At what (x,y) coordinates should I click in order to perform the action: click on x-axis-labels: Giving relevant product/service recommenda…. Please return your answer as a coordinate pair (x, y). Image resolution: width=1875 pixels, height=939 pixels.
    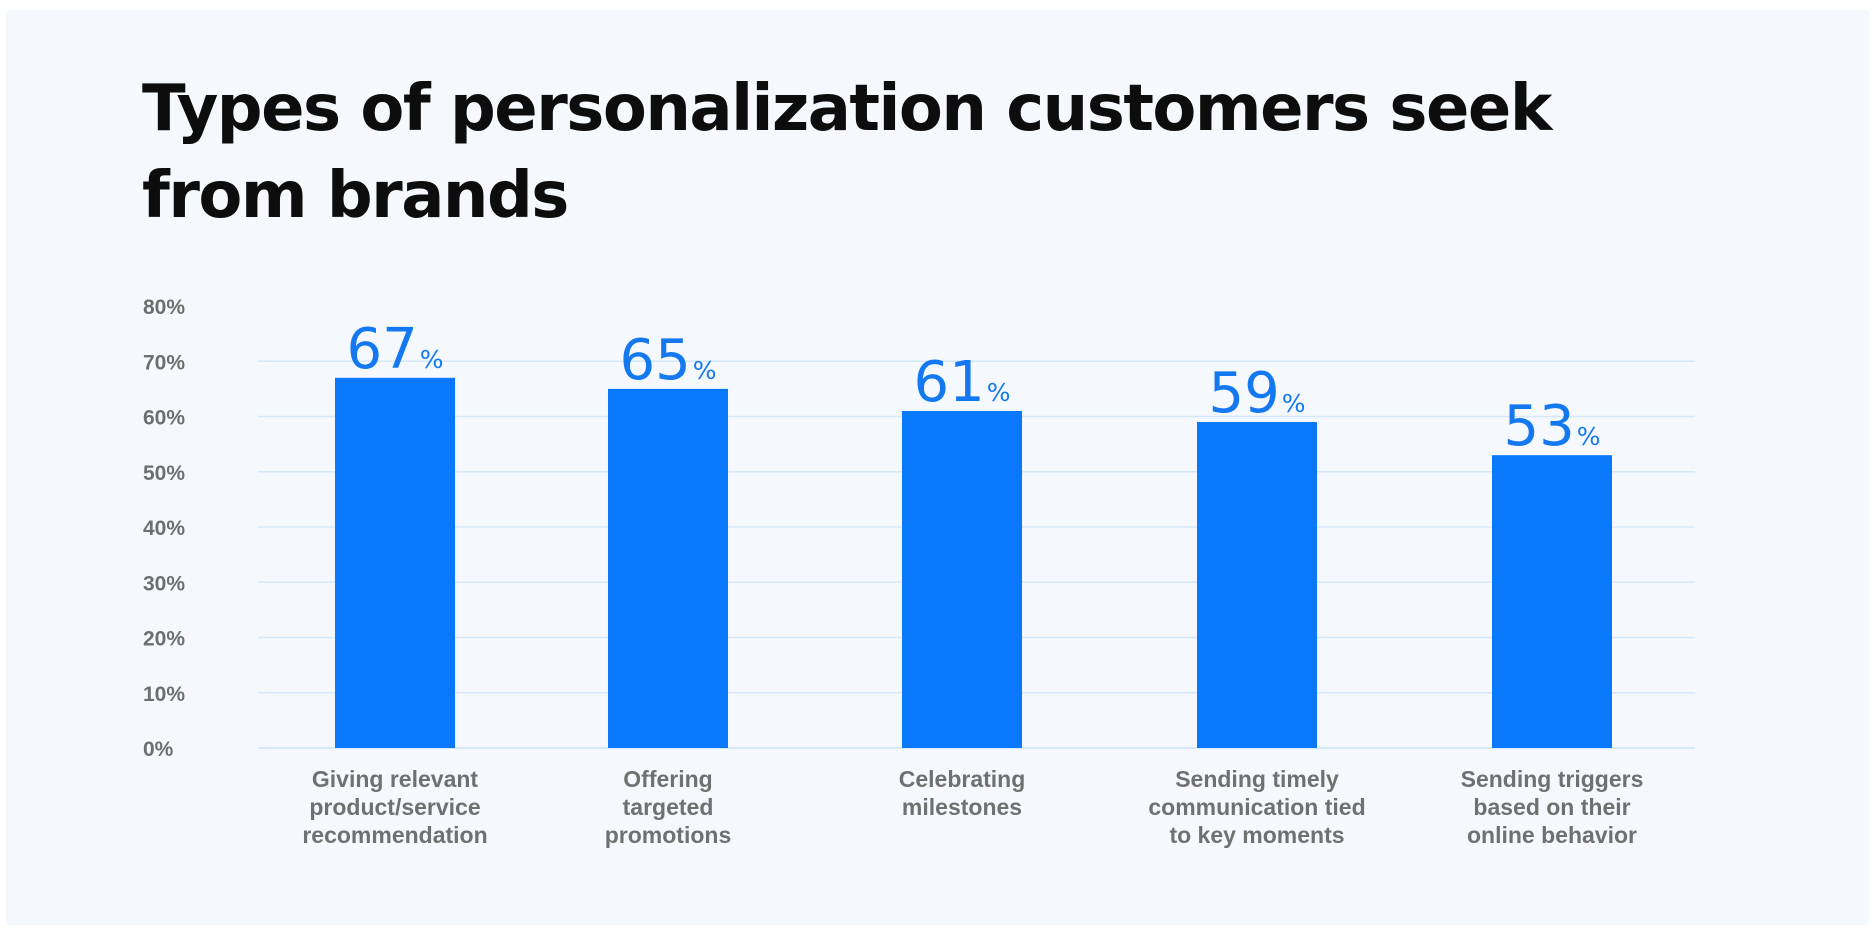
    Looking at the image, I should click on (972, 807).